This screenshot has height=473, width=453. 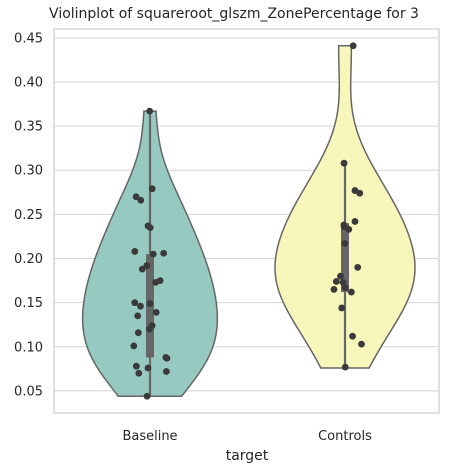 What do you see at coordinates (28, 82) in the screenshot?
I see `y-tick-label: 0.40` at bounding box center [28, 82].